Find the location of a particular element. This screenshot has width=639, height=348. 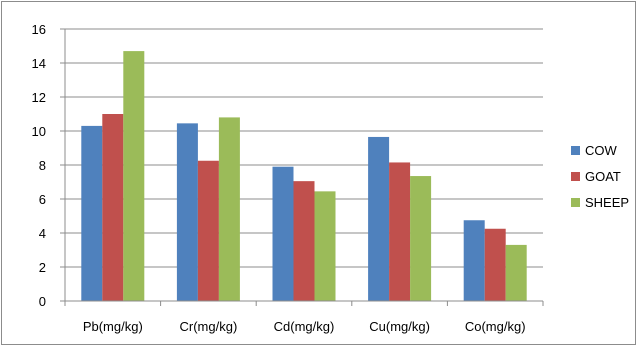

y-tick-label: 14 is located at coordinates (39, 63).